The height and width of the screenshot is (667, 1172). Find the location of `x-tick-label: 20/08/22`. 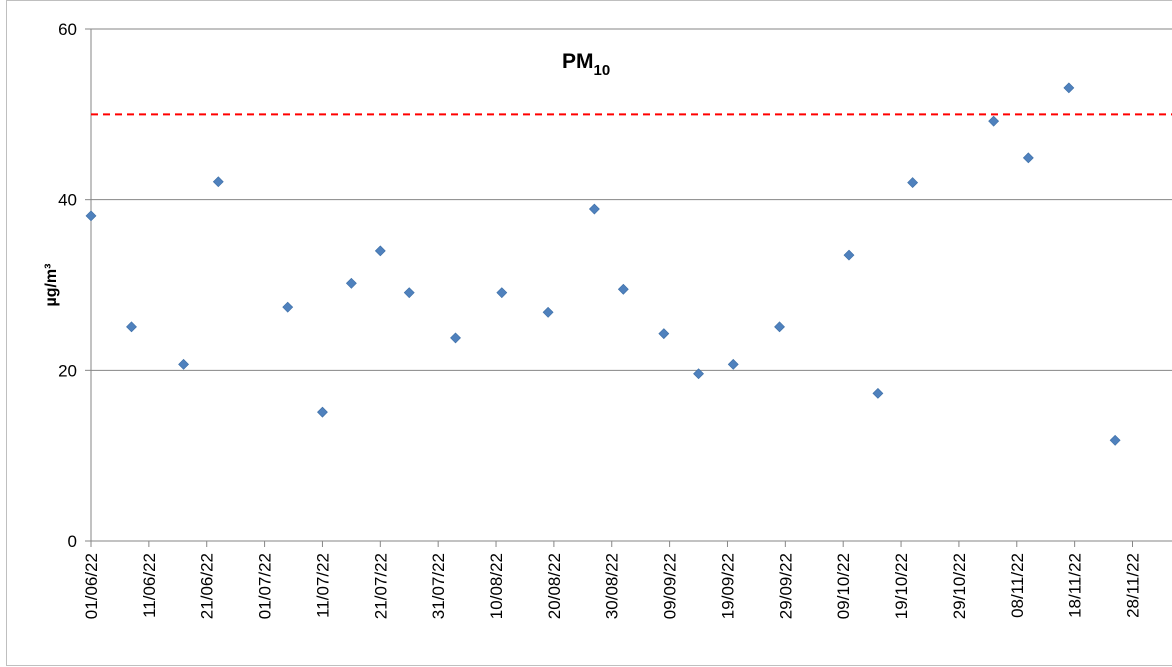

x-tick-label: 20/08/22 is located at coordinates (554, 586).